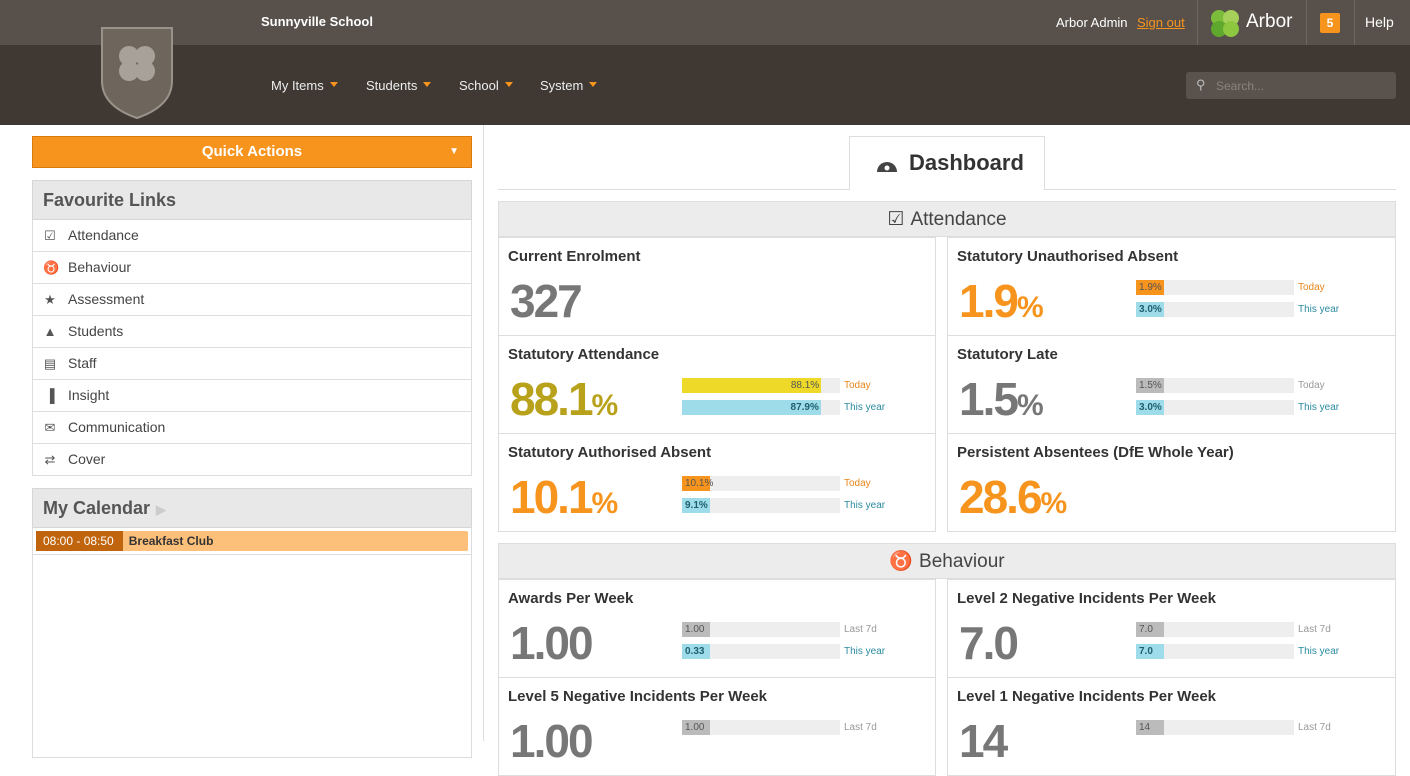 Image resolution: width=1410 pixels, height=776 pixels. I want to click on stat-card: Statutory Late 1.5% 1.5% Today 3.0% This year, so click(1171, 384).